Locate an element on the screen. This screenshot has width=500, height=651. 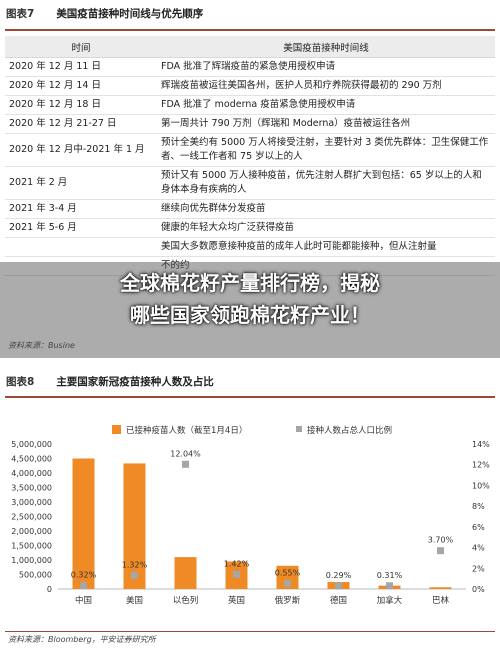
timeline-event: 辉瑞疫苗被运往美国各州，医护人员和疗养院获得最初的 290 万剂 is located at coordinates (326, 86).